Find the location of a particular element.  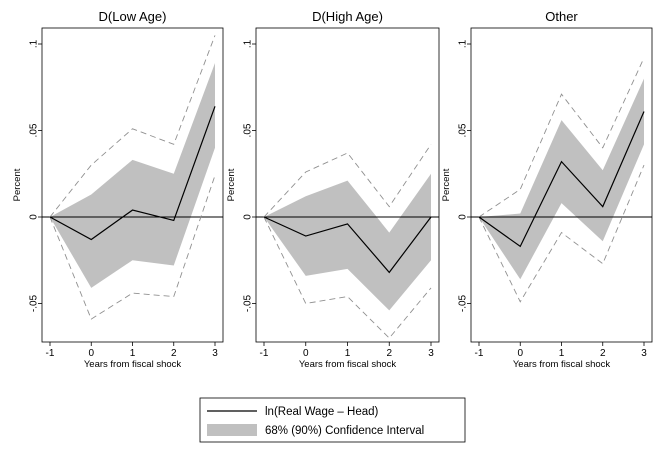

legend-band-swatch is located at coordinates (232, 430).